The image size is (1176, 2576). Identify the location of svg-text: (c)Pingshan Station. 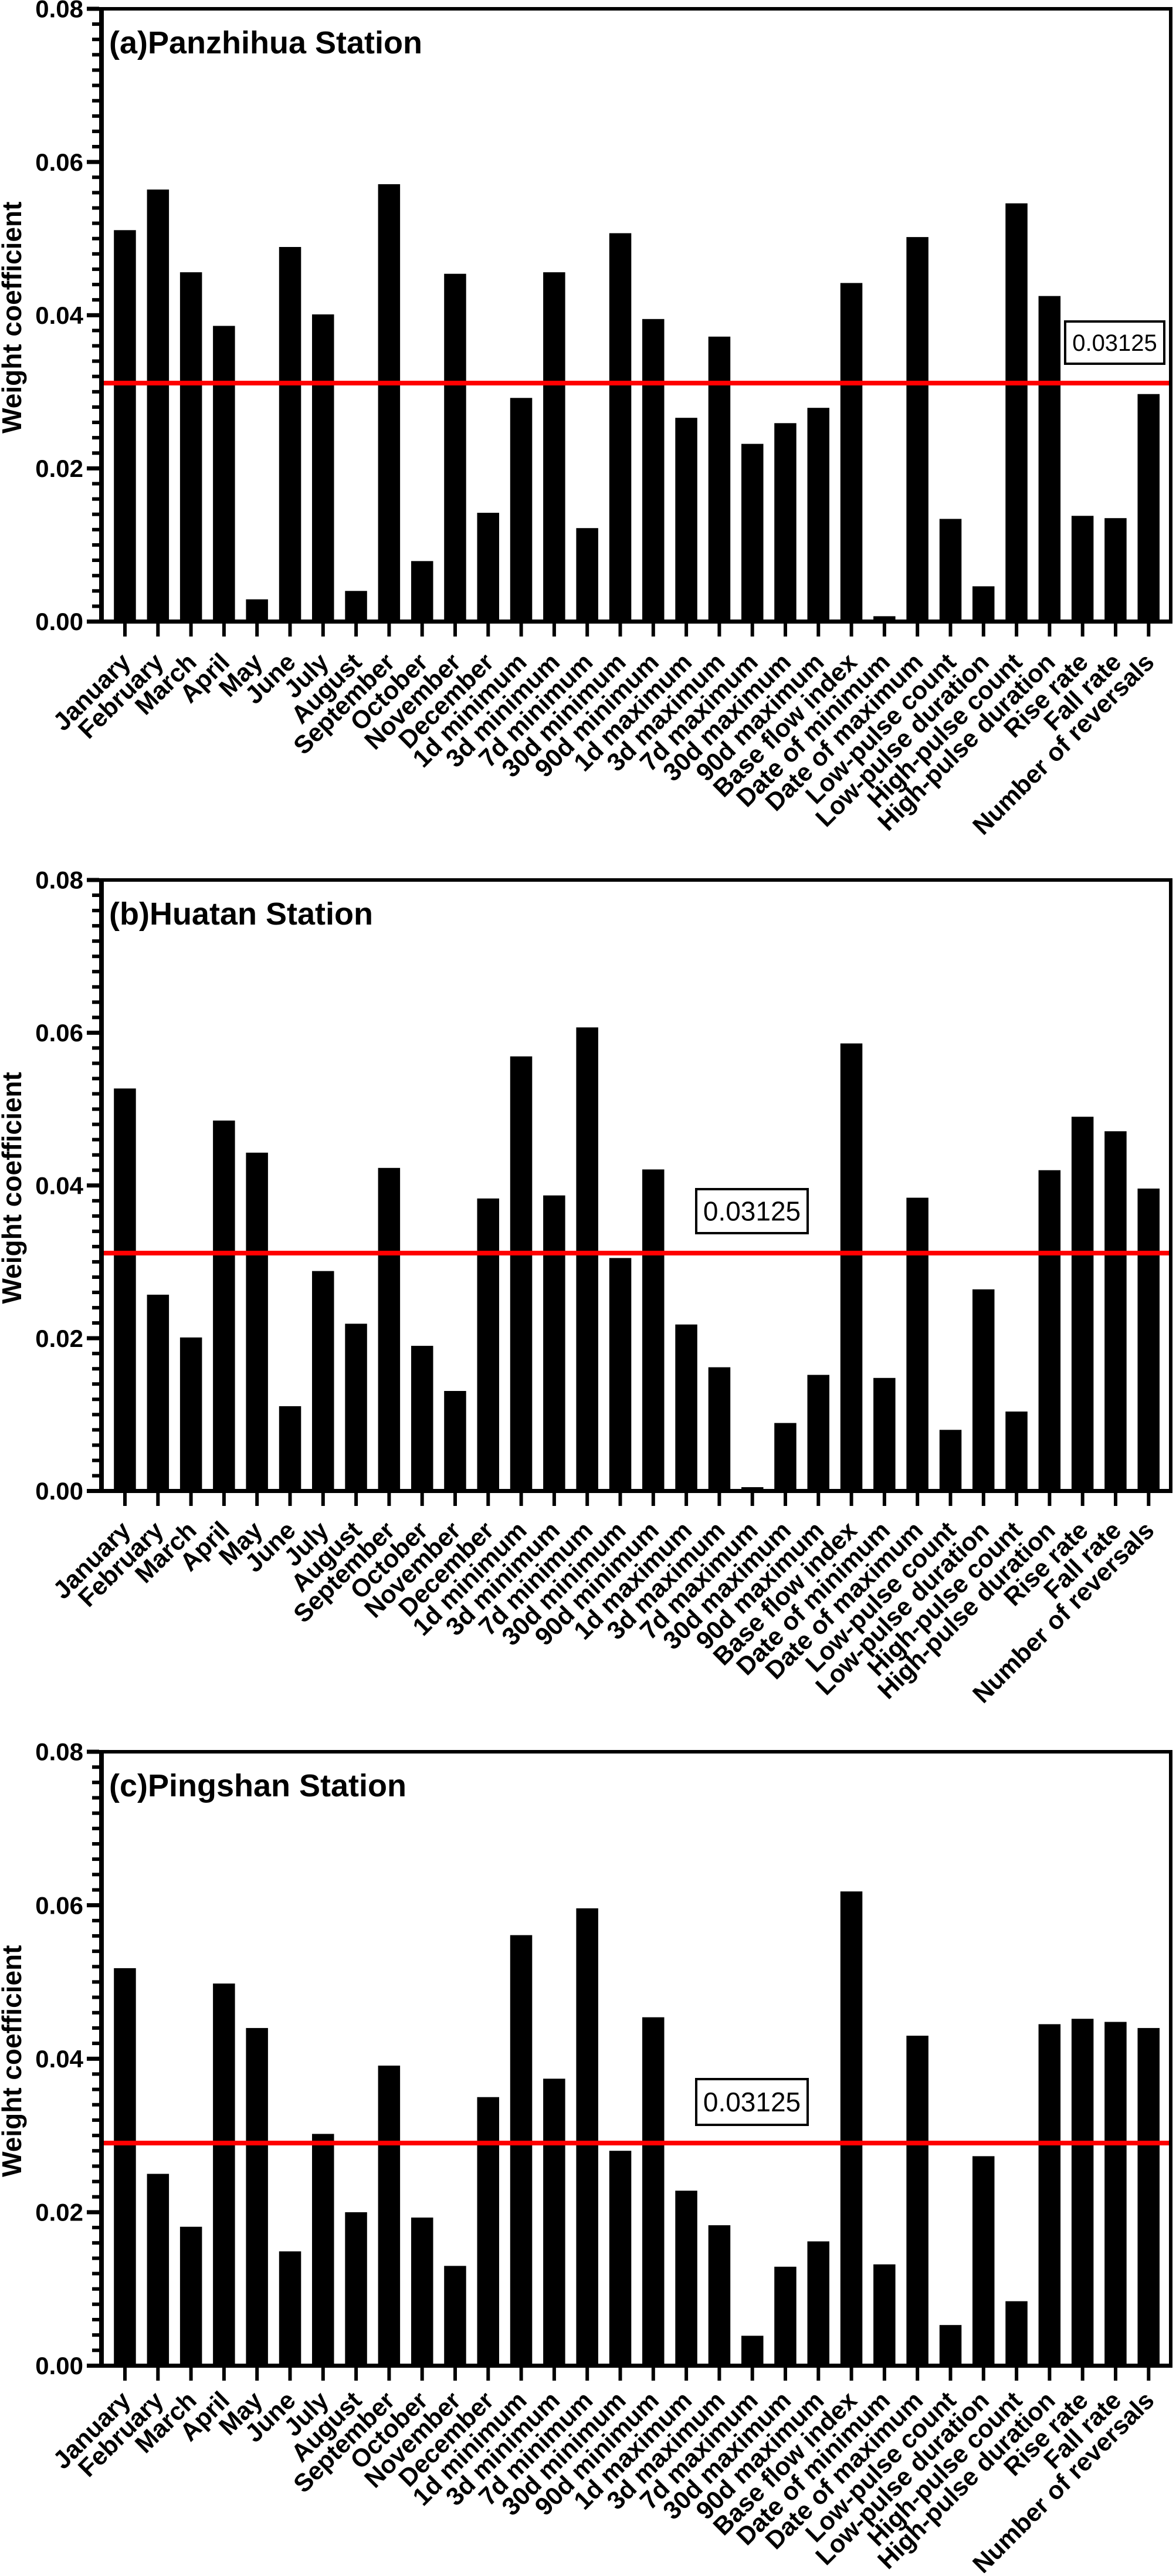
(257, 1785).